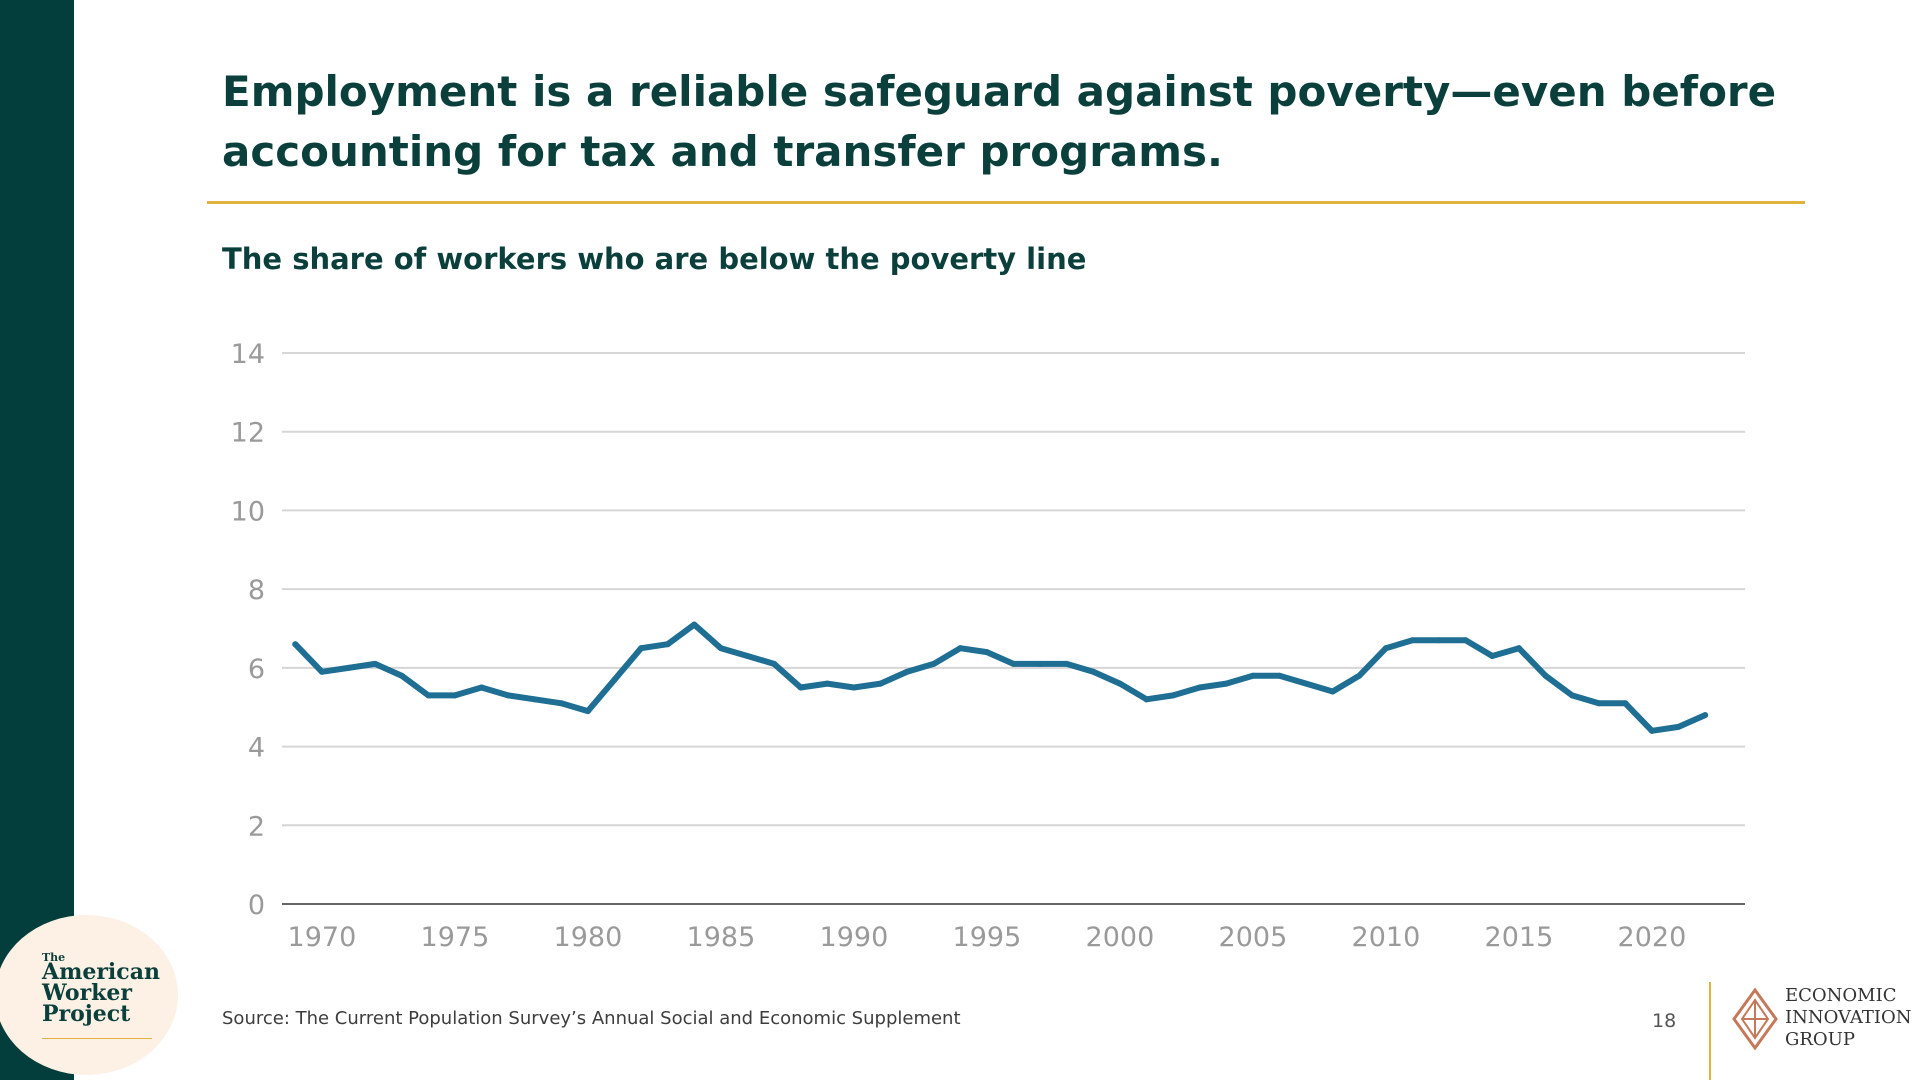 This screenshot has height=1080, width=1920. I want to click on eig-line-group: GROUP, so click(1820, 1039).